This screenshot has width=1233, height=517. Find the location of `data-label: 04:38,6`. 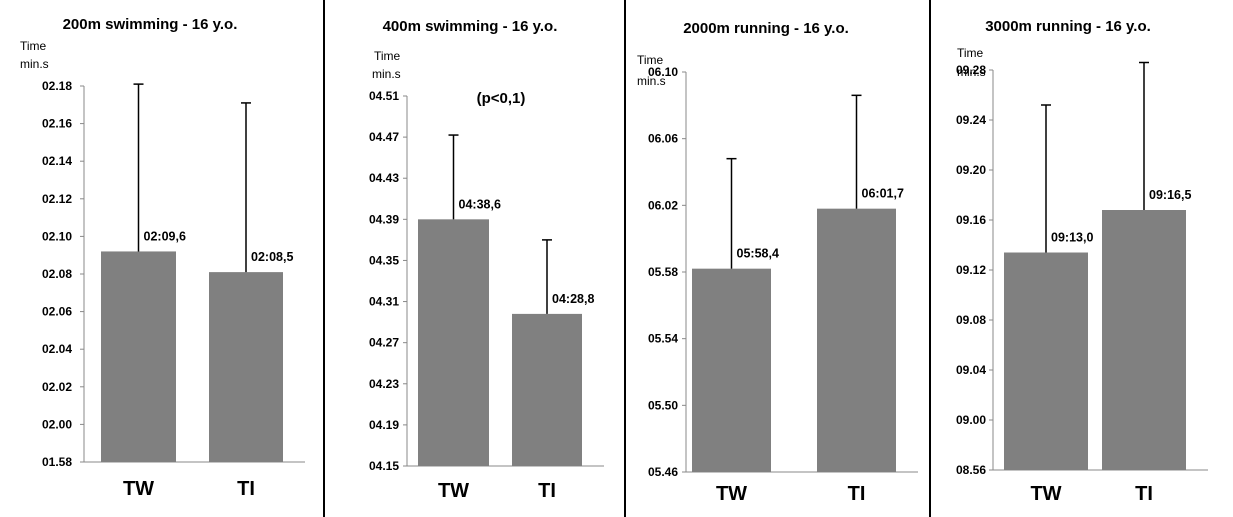

data-label: 04:38,6 is located at coordinates (480, 204).